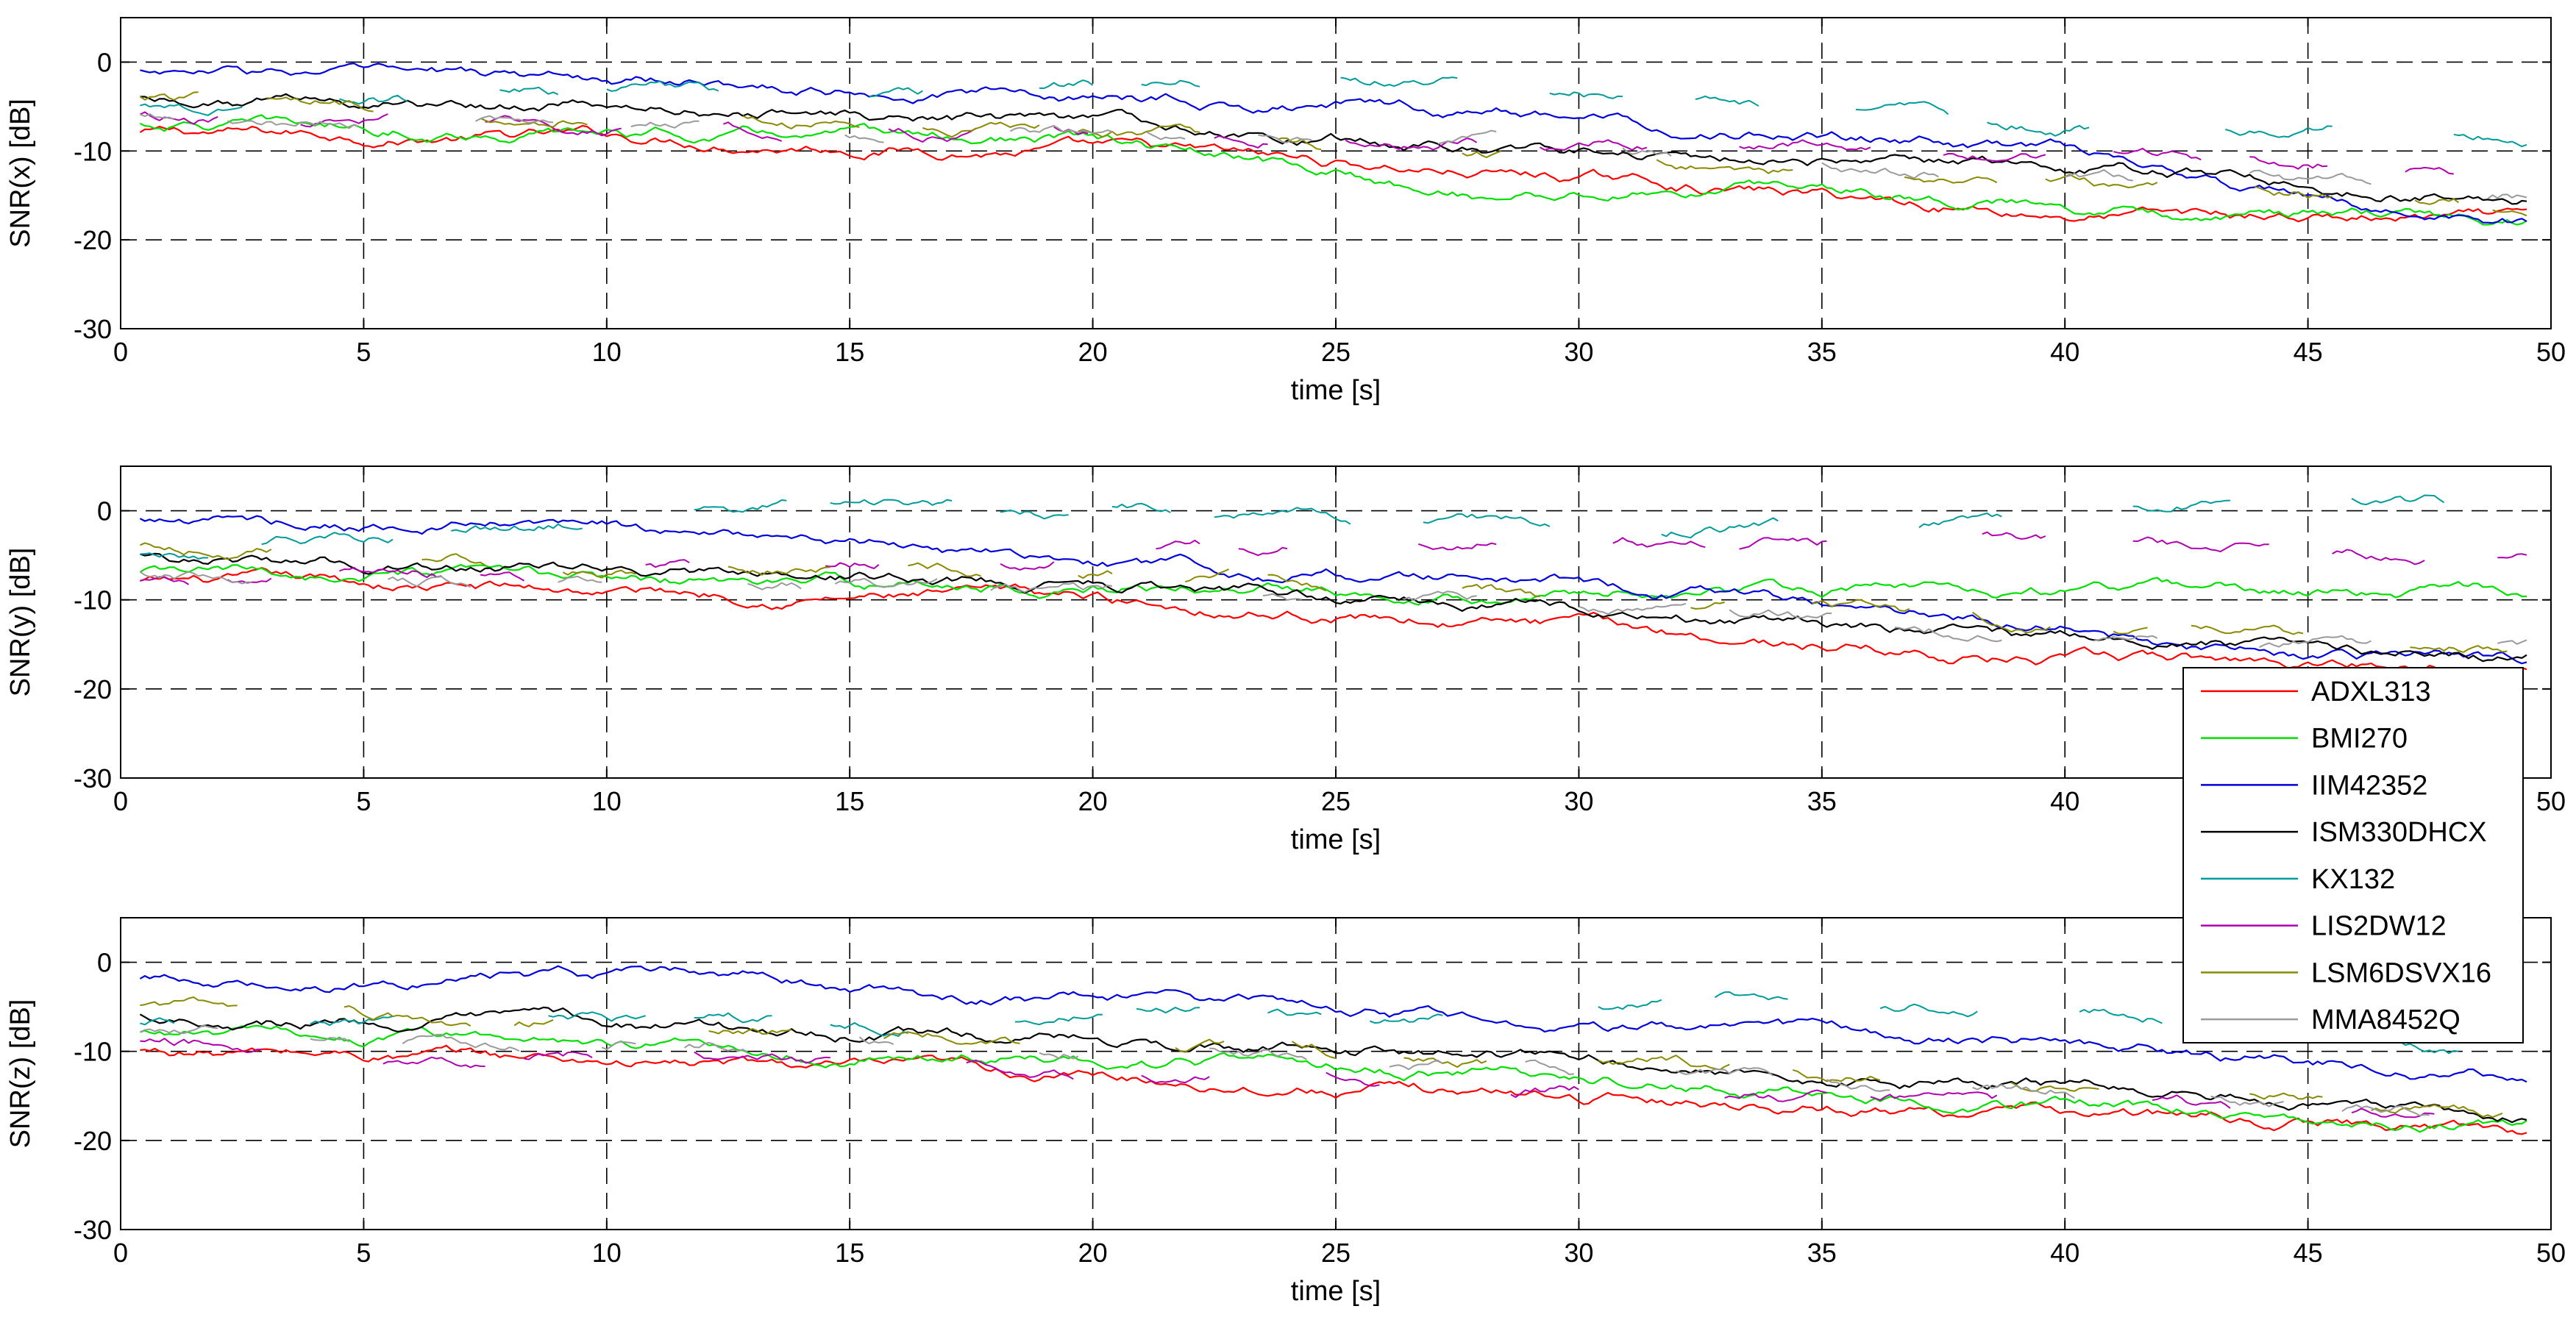 The image size is (2576, 1320). What do you see at coordinates (93, 778) in the screenshot?
I see `y-tick-label: -30` at bounding box center [93, 778].